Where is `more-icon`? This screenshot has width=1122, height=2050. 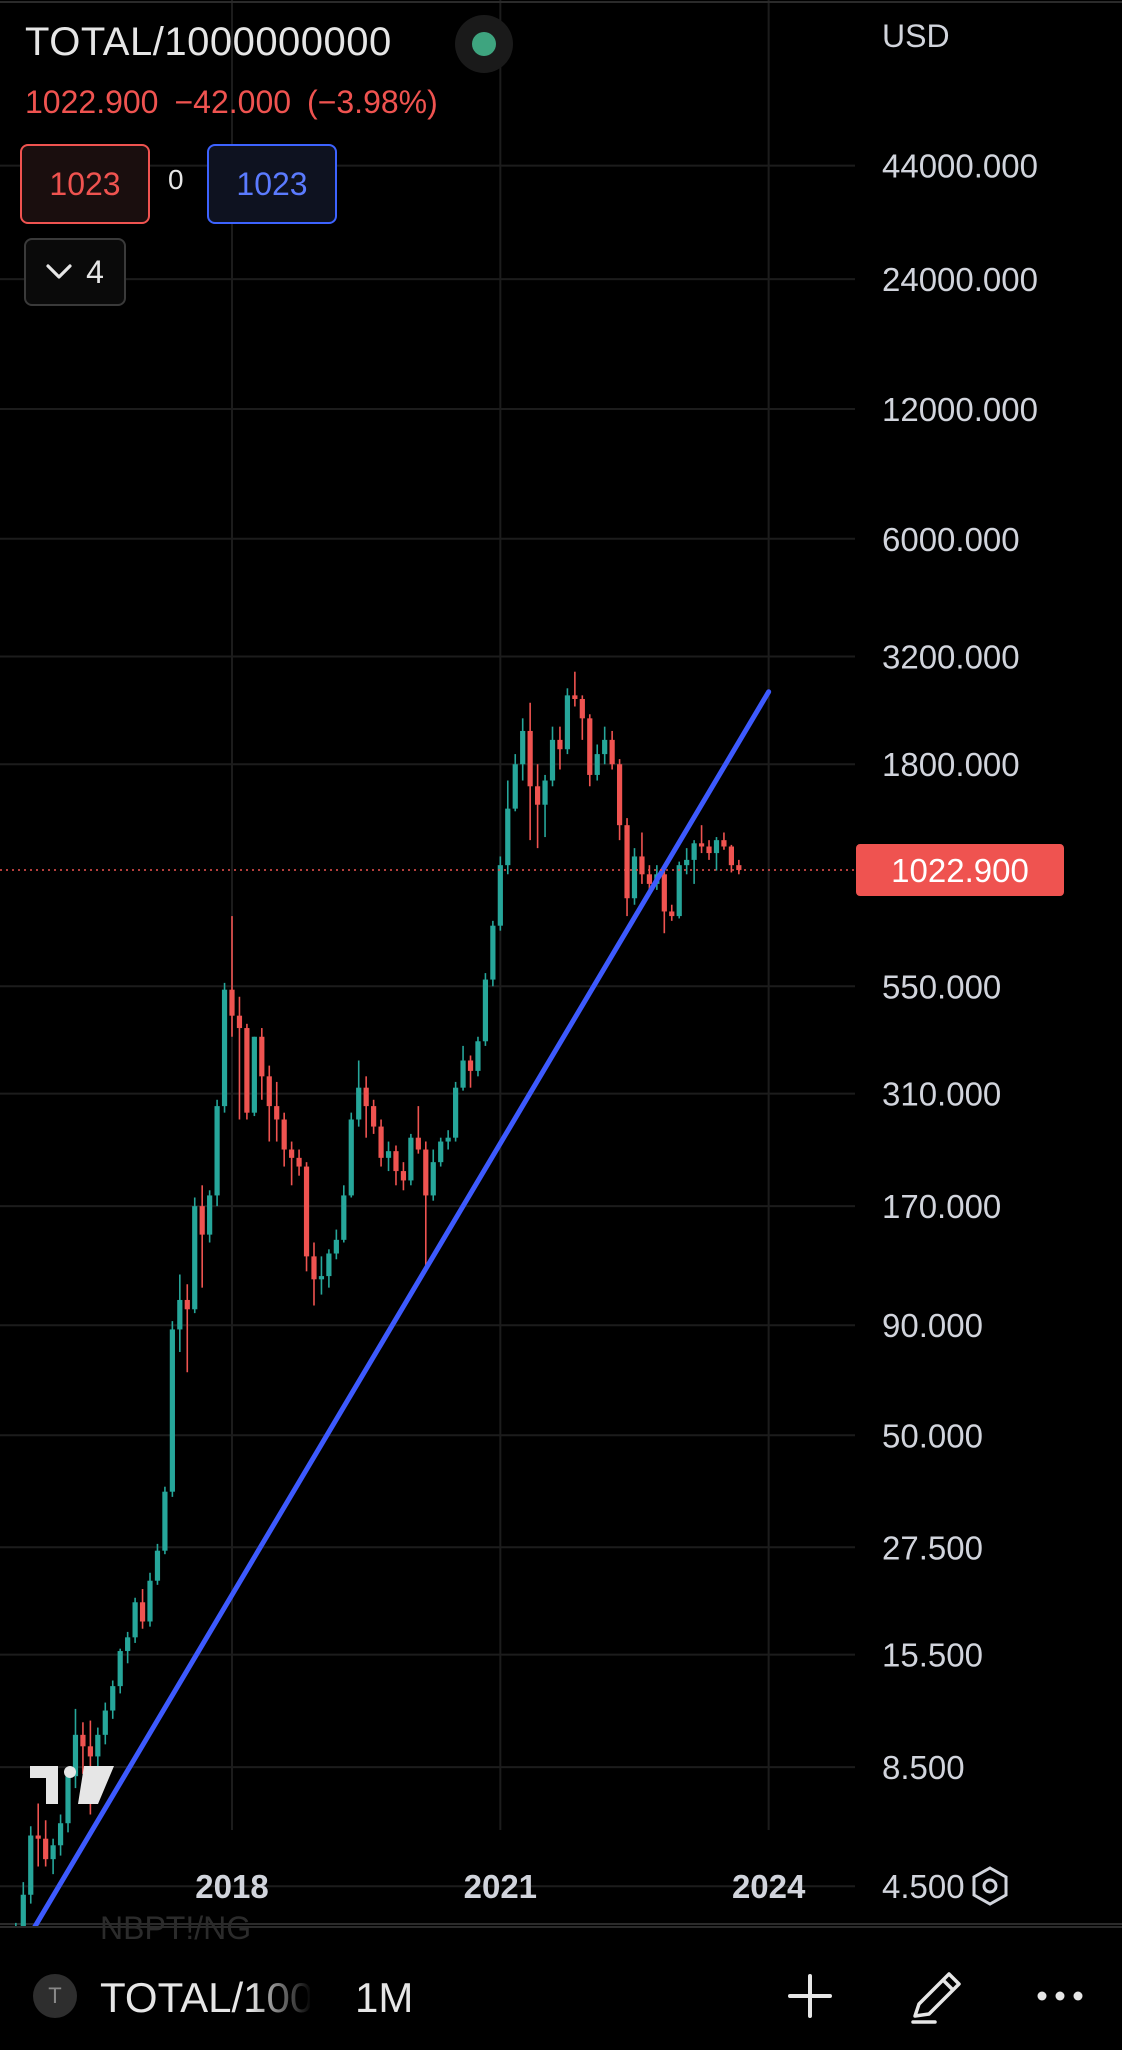
more-icon is located at coordinates (1061, 1996).